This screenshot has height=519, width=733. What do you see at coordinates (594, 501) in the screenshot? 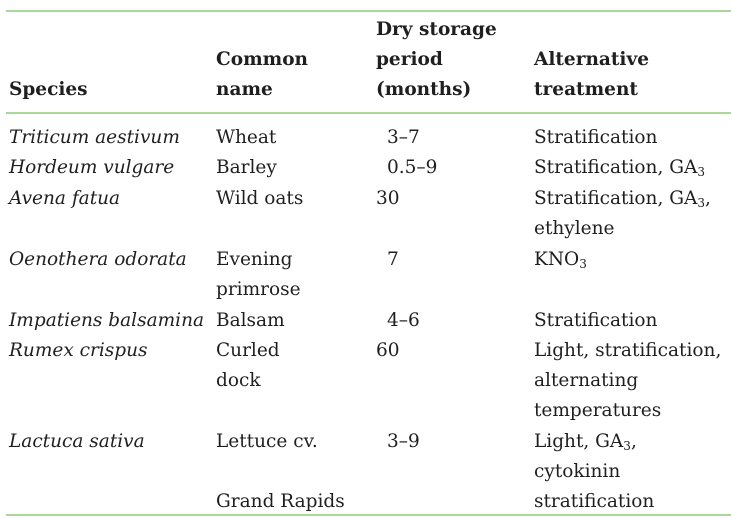
I see `row-7-treatment-line3: stratification` at bounding box center [594, 501].